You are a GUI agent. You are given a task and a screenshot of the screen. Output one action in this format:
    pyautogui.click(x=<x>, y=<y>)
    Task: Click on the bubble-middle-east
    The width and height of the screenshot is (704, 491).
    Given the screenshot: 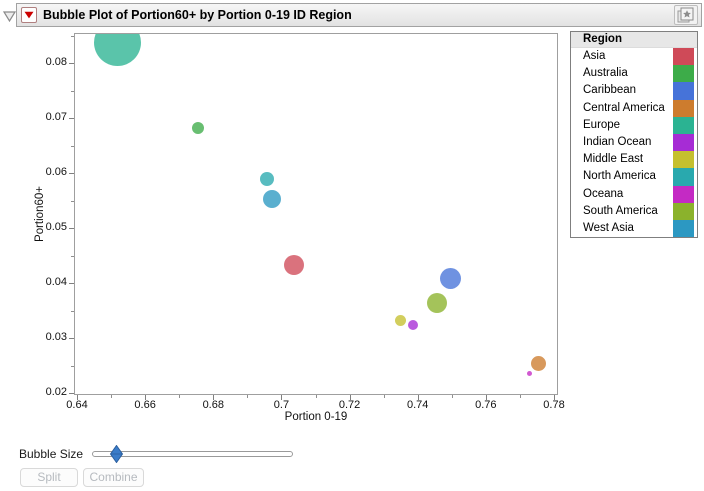 What is the action you would take?
    pyautogui.click(x=401, y=321)
    